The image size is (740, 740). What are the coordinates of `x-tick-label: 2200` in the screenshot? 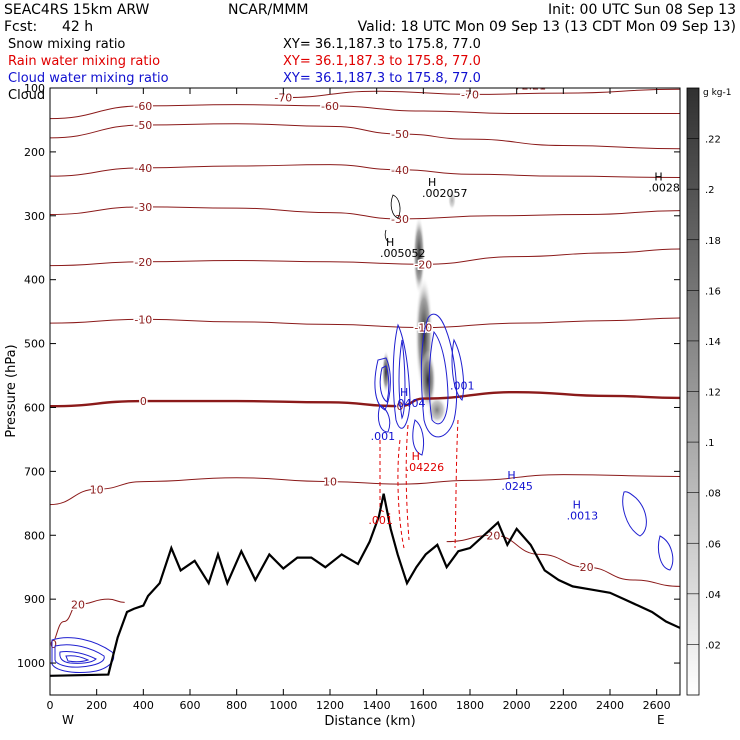 It's located at (563, 705).